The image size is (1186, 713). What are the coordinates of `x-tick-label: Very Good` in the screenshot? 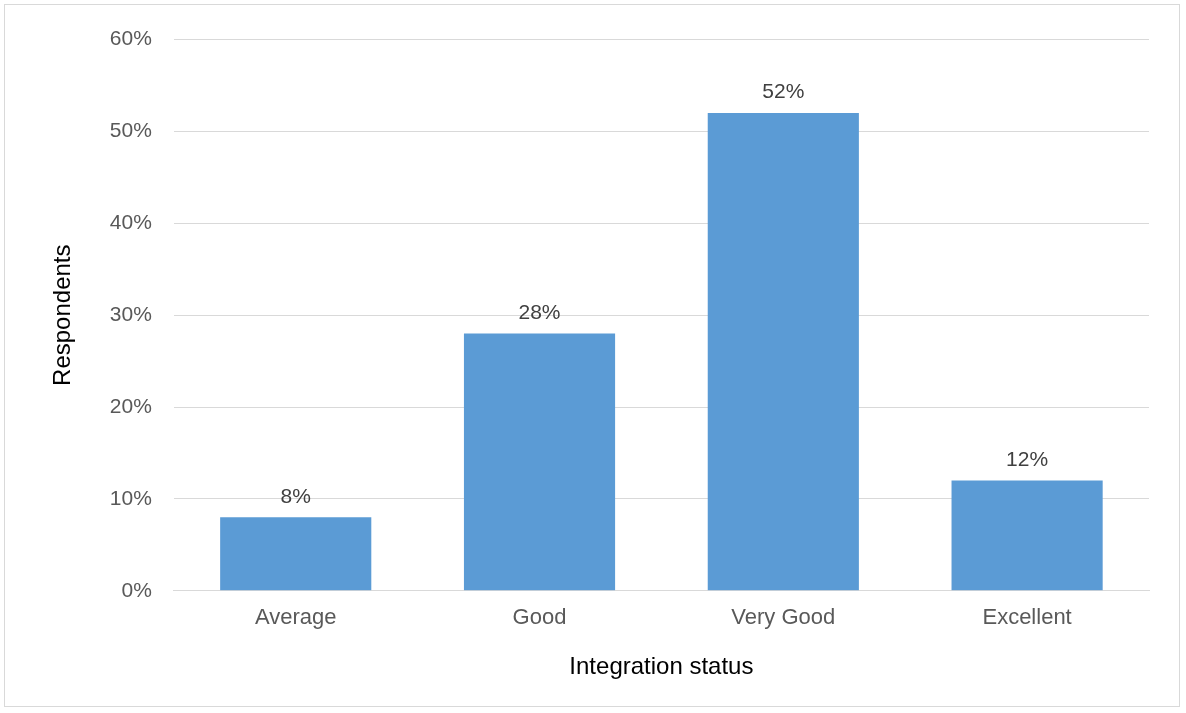 It's located at (783, 617).